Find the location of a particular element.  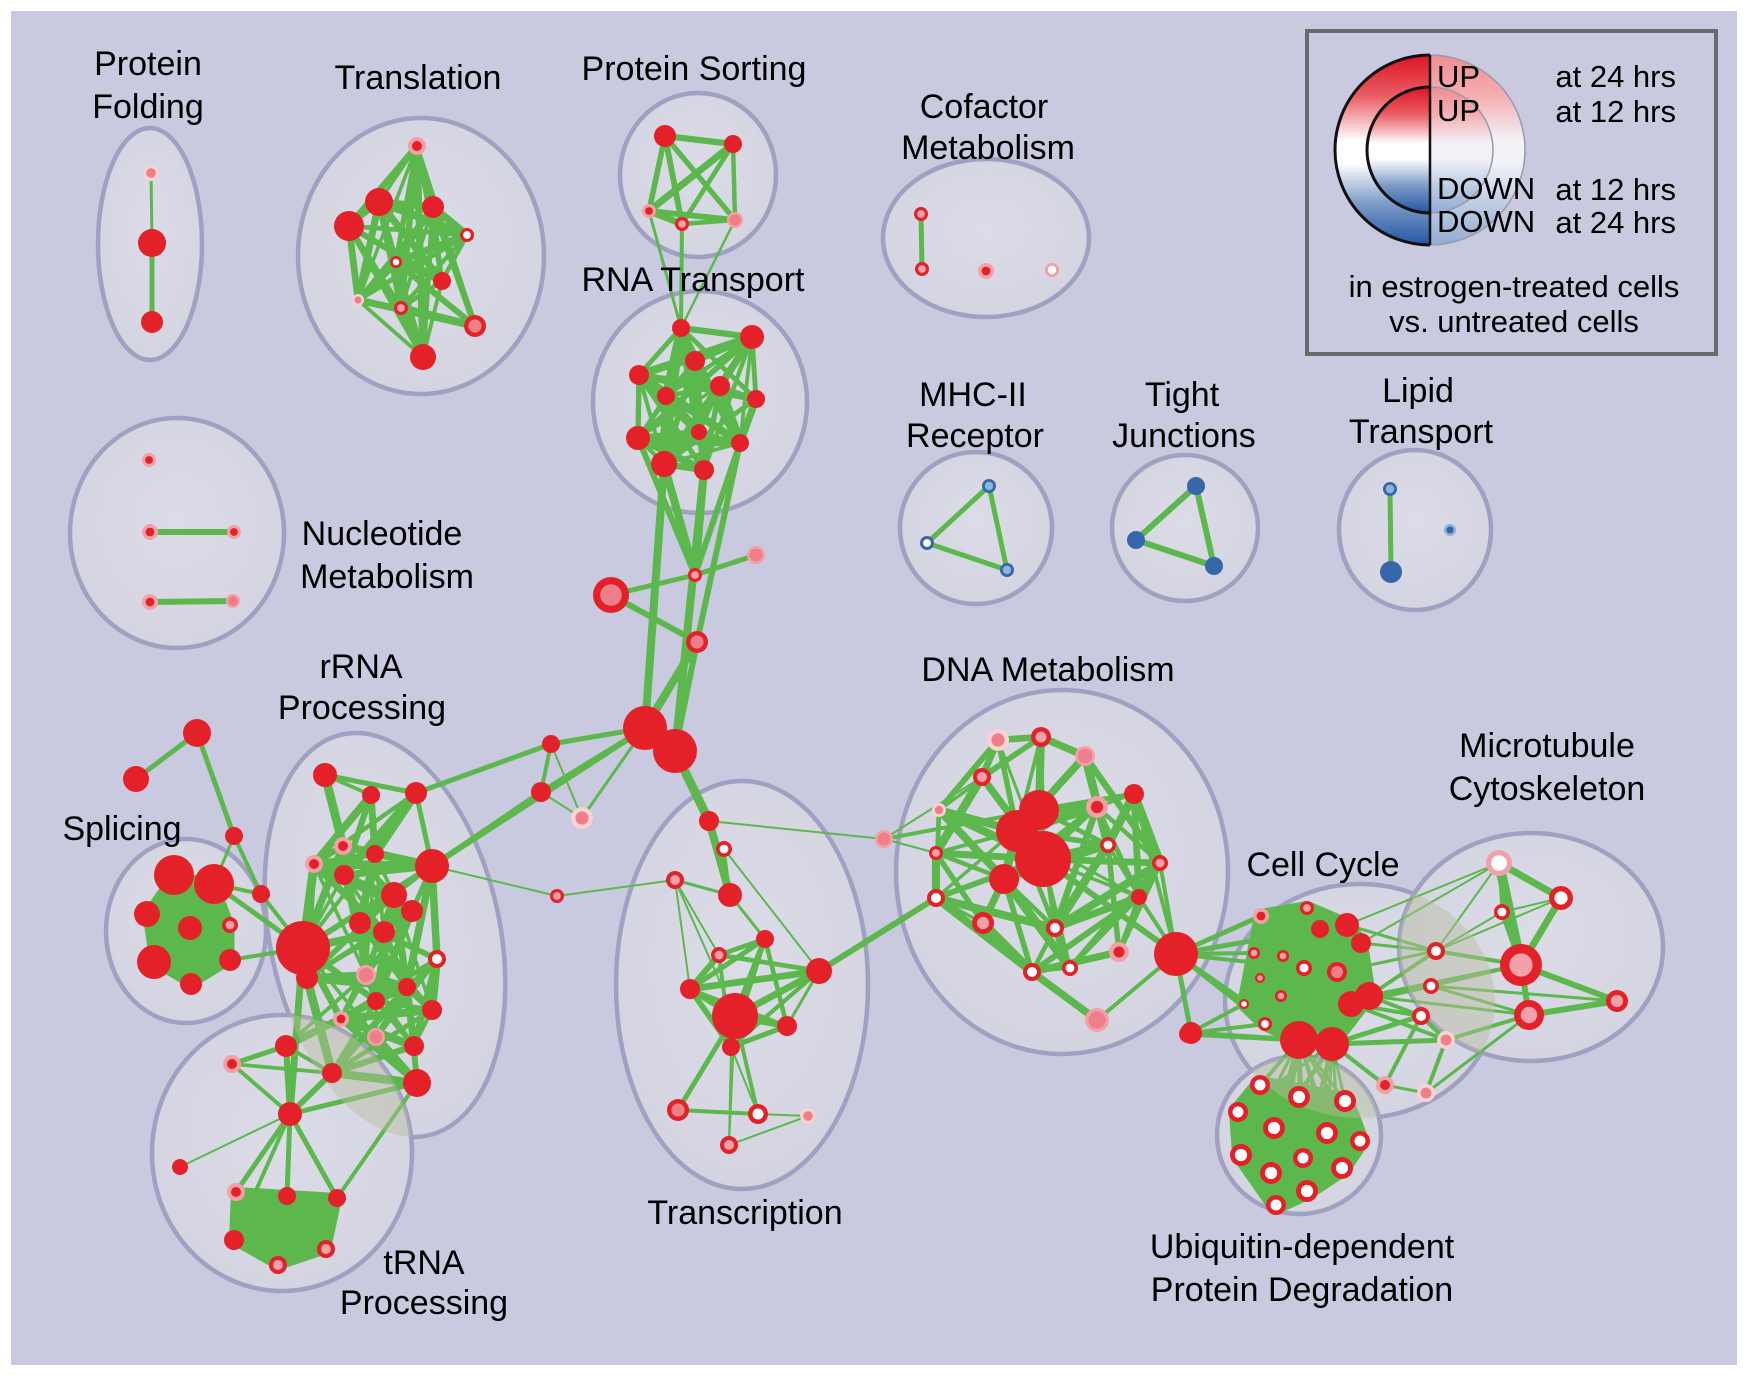

svg-text: RNA Transport is located at coordinates (694, 280).